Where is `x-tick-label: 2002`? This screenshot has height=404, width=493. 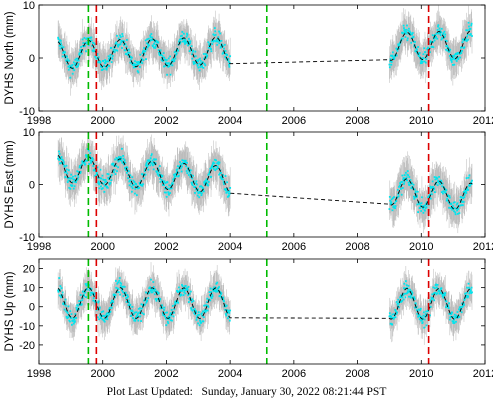 x-tick-label: 2002 is located at coordinates (166, 374).